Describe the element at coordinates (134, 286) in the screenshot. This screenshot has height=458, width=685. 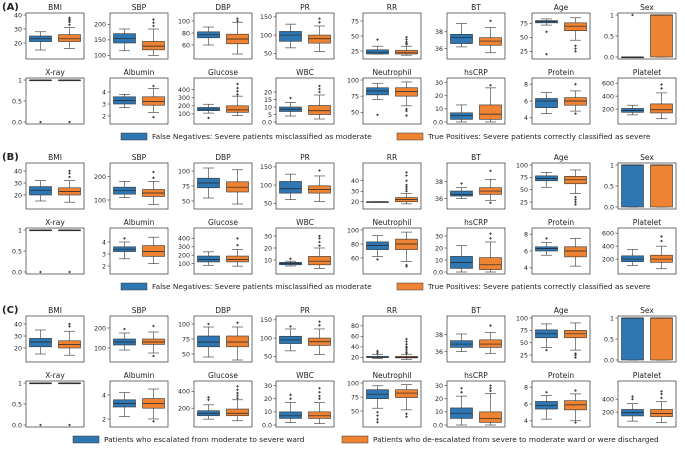
I see `legend-swatch-blue` at that location.